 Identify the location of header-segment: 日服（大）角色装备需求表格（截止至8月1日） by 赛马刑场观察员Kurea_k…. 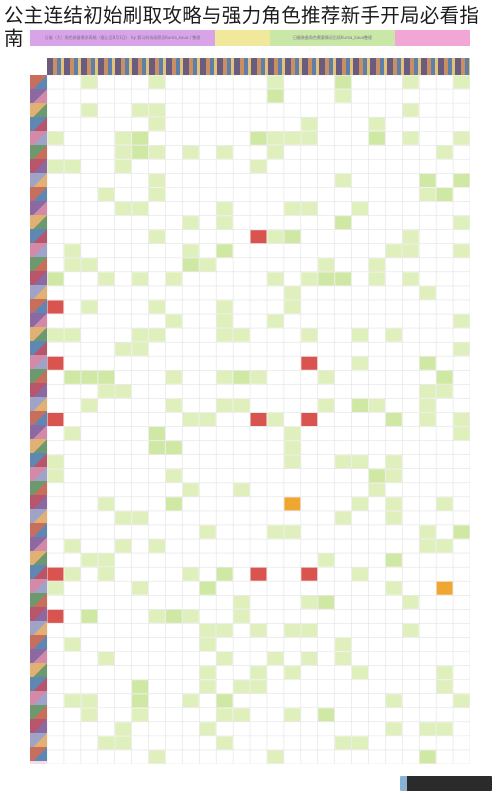
(122, 38).